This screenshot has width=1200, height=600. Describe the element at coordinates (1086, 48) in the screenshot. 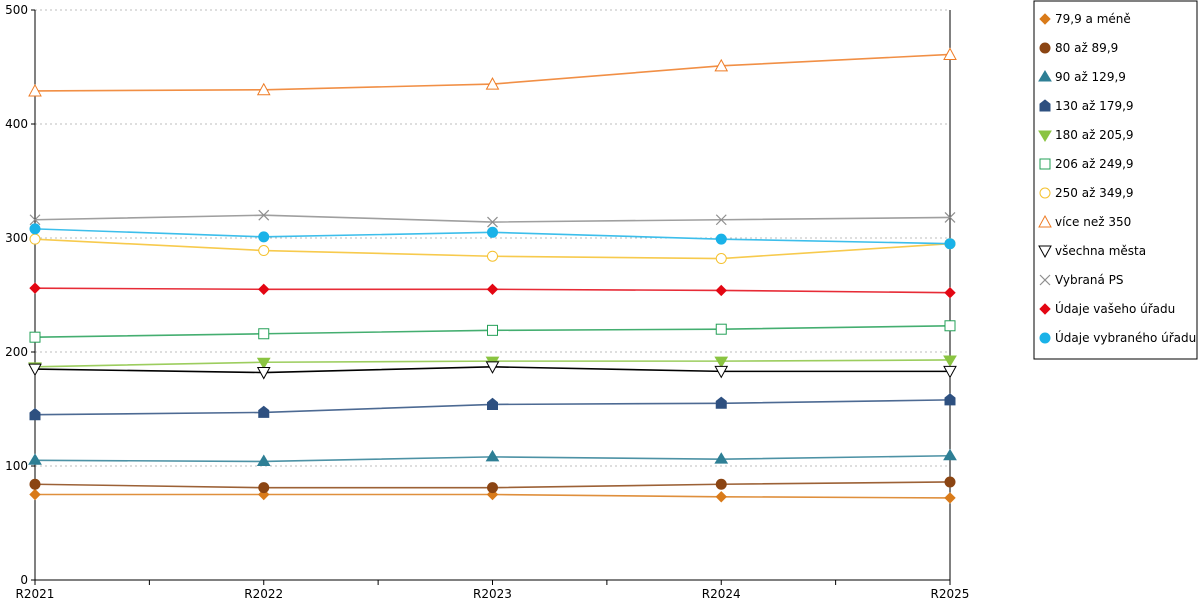

I see `legend-label: 80 až 89,9` at that location.